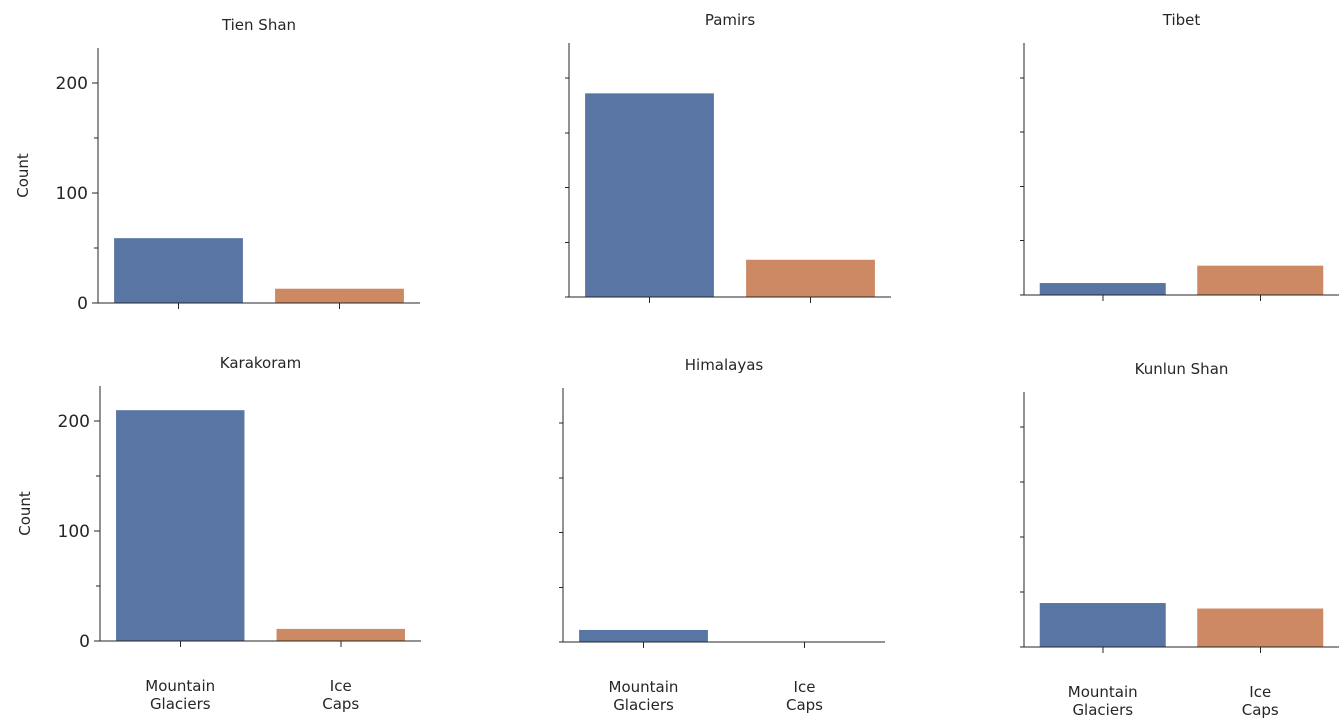 Image resolution: width=1339 pixels, height=727 pixels. What do you see at coordinates (1181, 20) in the screenshot?
I see `panel-title: Tibet` at bounding box center [1181, 20].